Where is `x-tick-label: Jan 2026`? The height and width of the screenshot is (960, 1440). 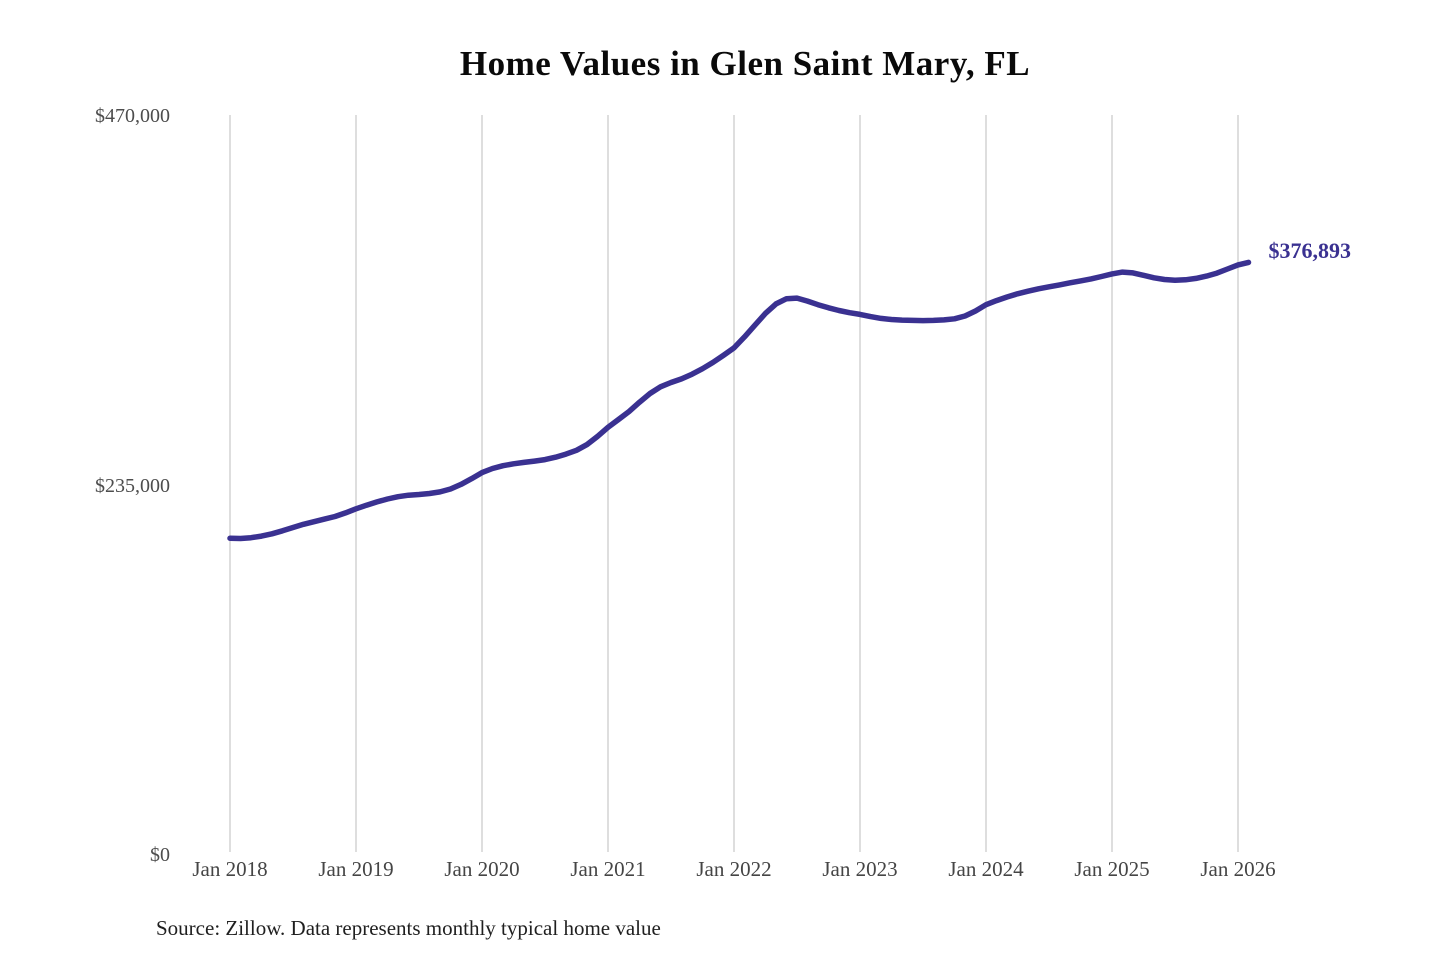 x-tick-label: Jan 2026 is located at coordinates (1238, 869).